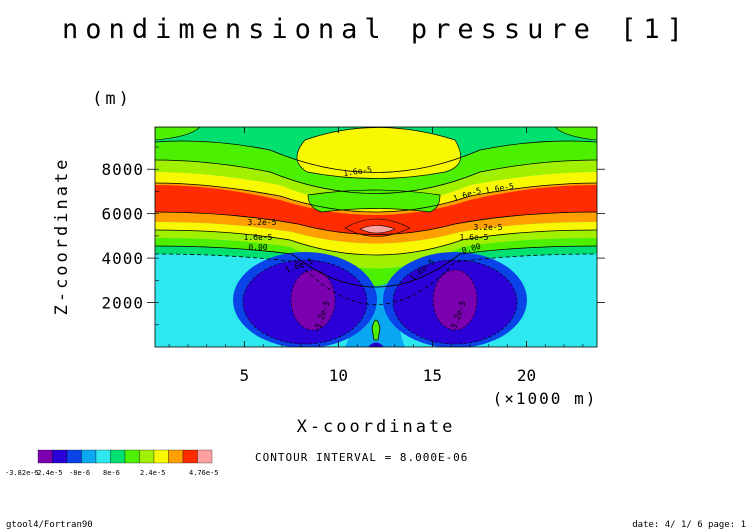  Describe the element at coordinates (62, 236) in the screenshot. I see `y-axis-label: Z-coordinate` at that location.